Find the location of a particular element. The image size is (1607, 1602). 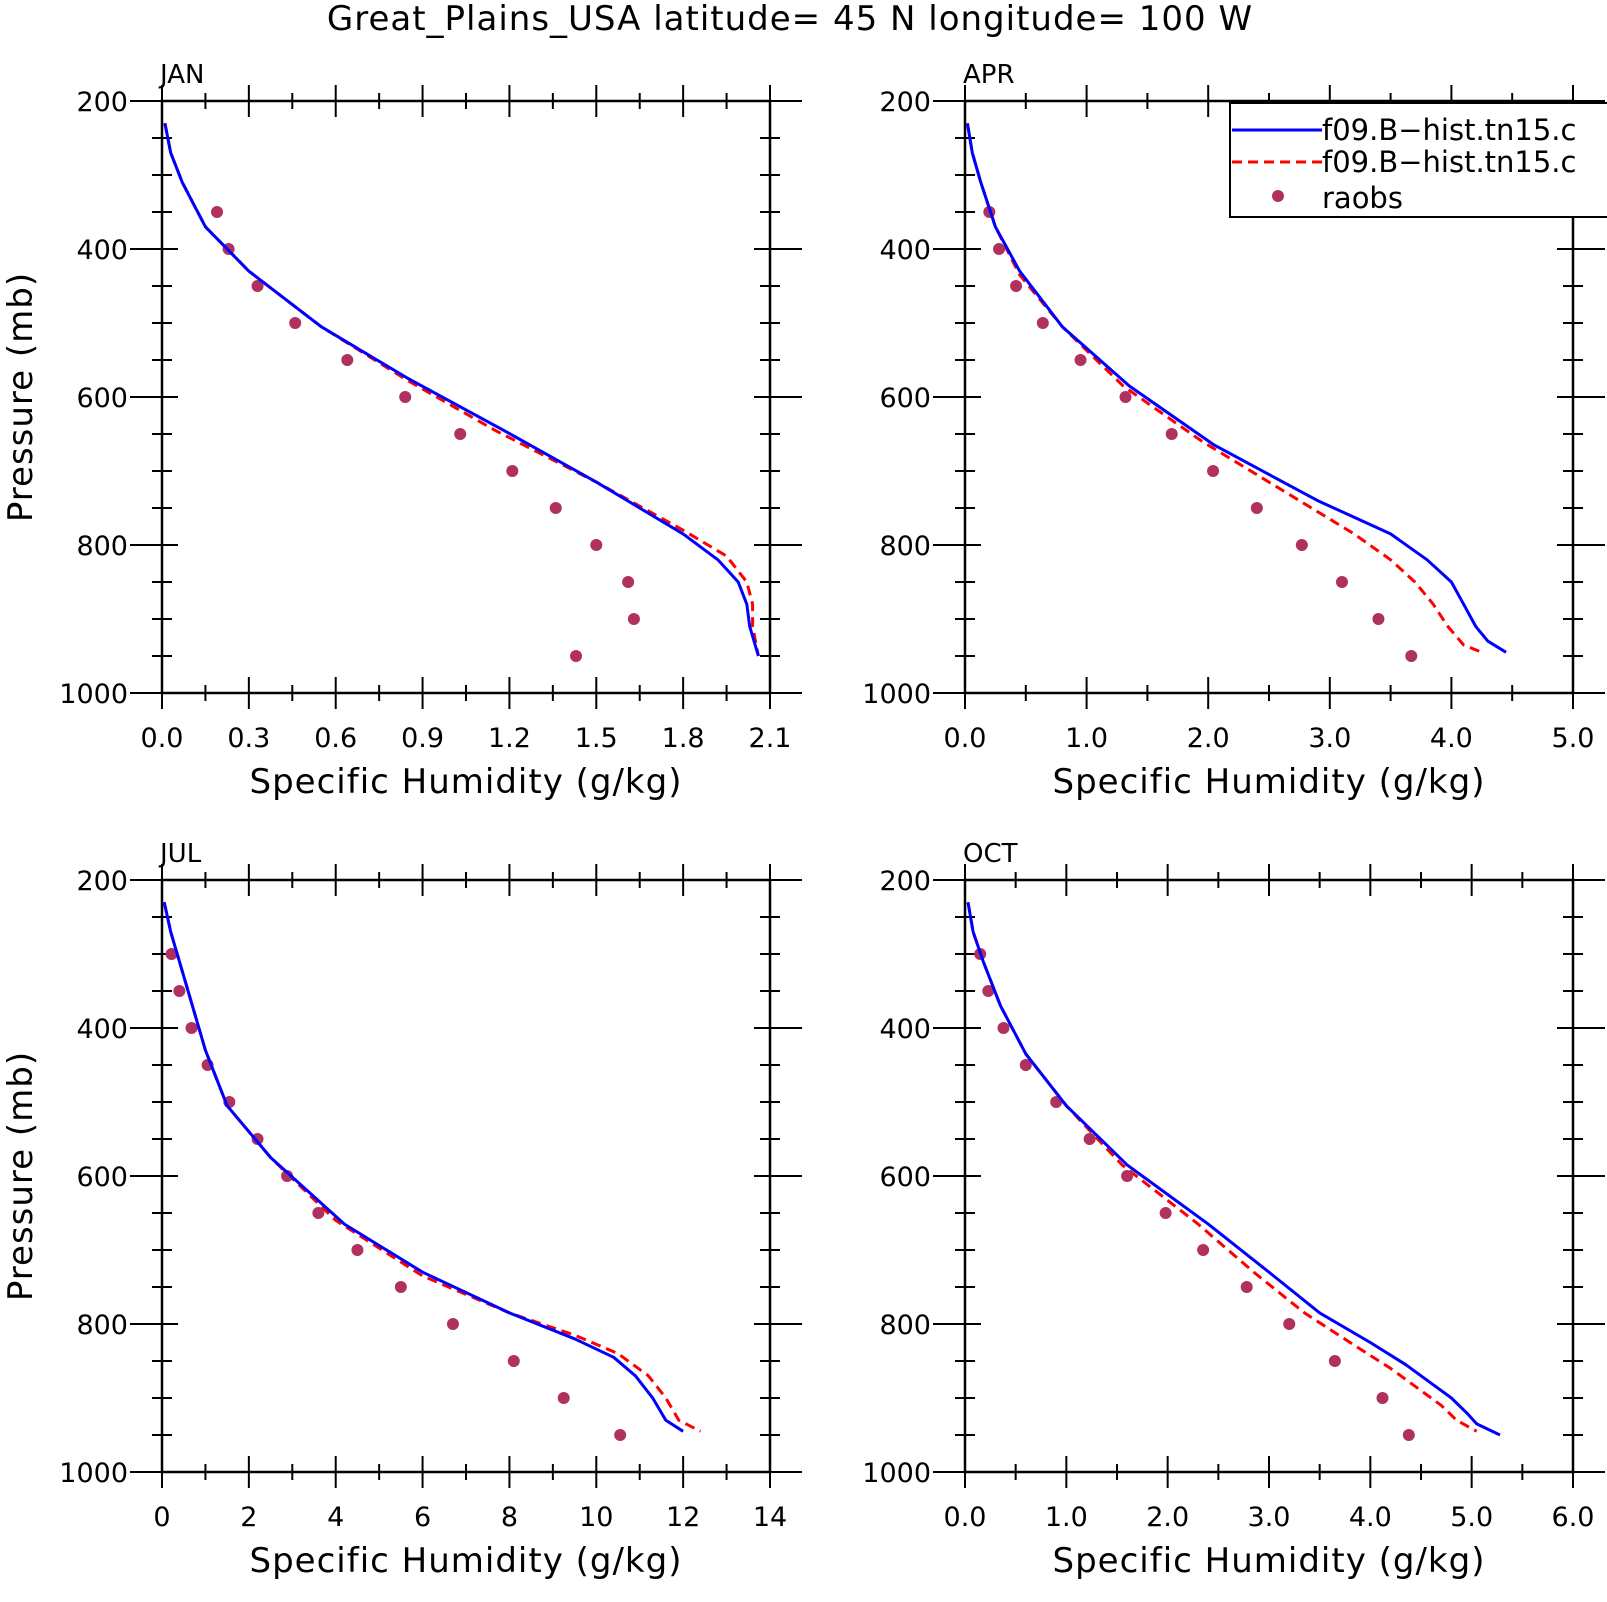

panel-title: JUL is located at coordinates (180, 854).